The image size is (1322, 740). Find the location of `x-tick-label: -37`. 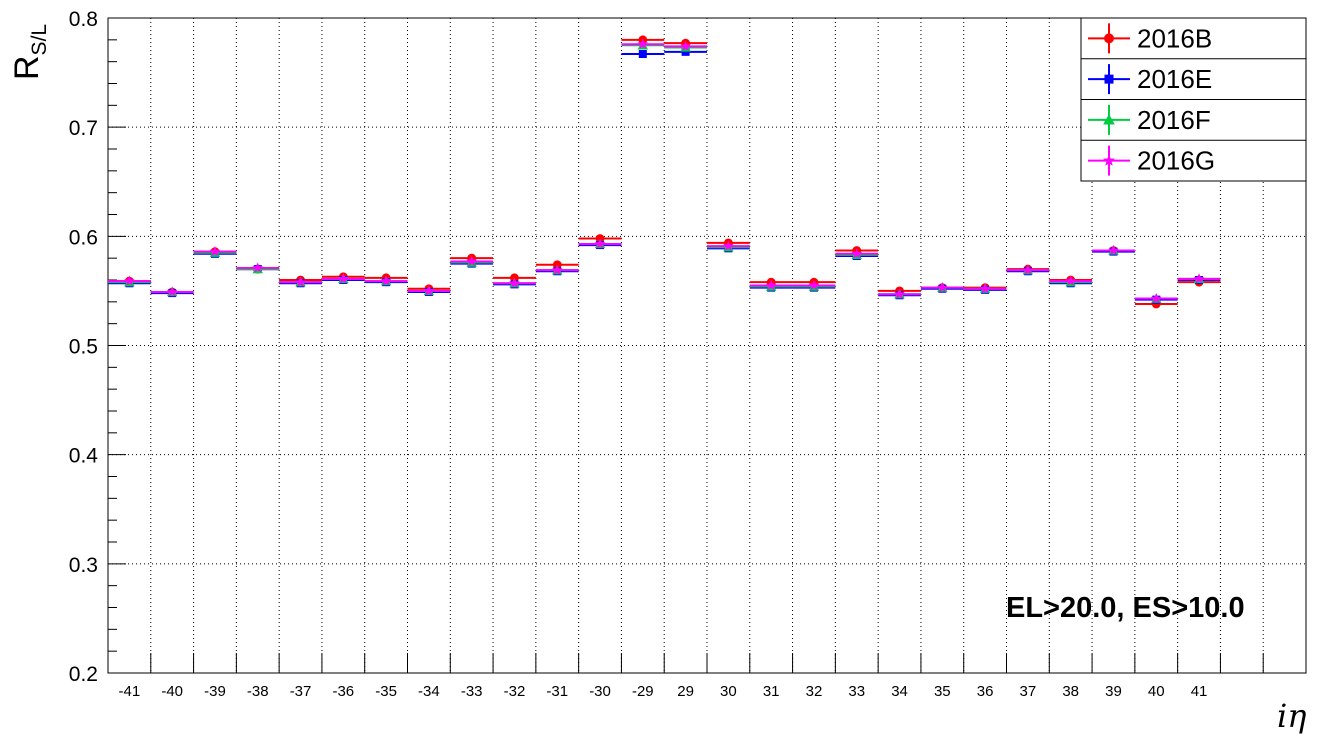

x-tick-label: -37 is located at coordinates (301, 691).